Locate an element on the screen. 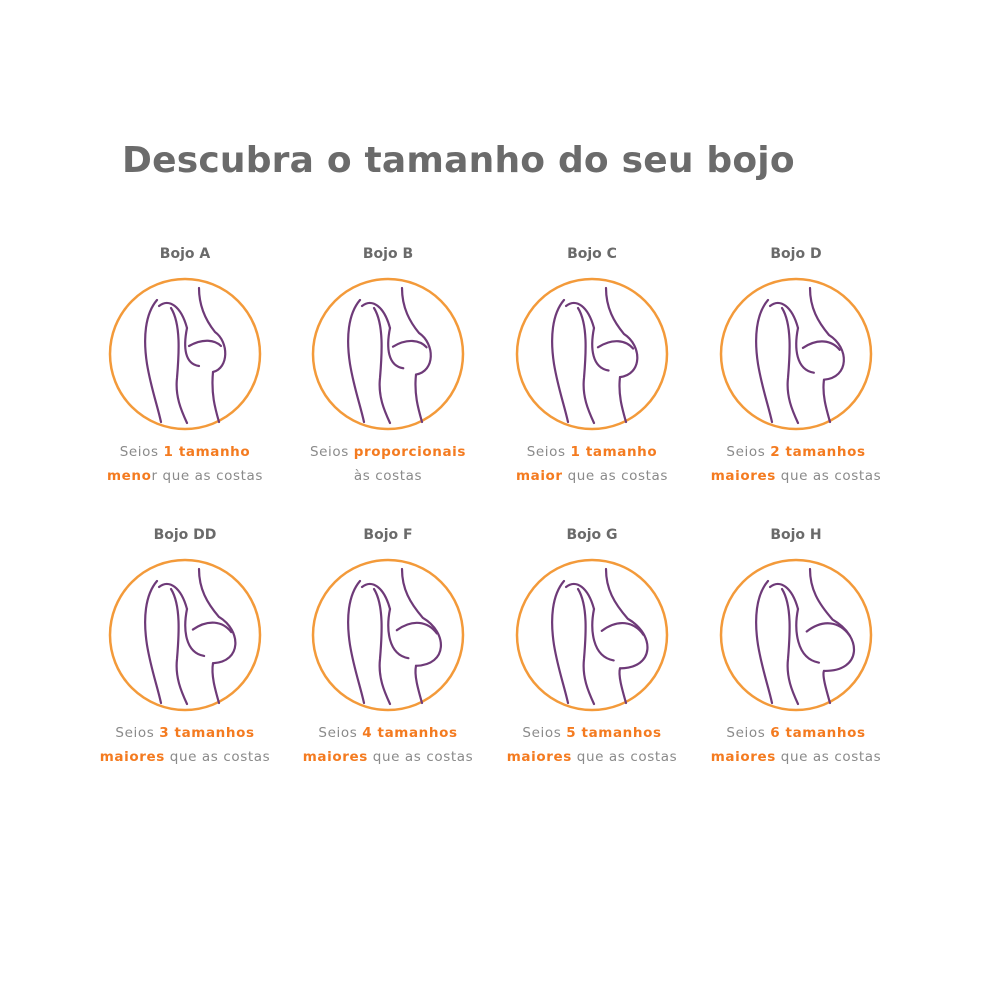 Image resolution: width=1000 pixels, height=1000 pixels. highlight-text: maior is located at coordinates (539, 476).